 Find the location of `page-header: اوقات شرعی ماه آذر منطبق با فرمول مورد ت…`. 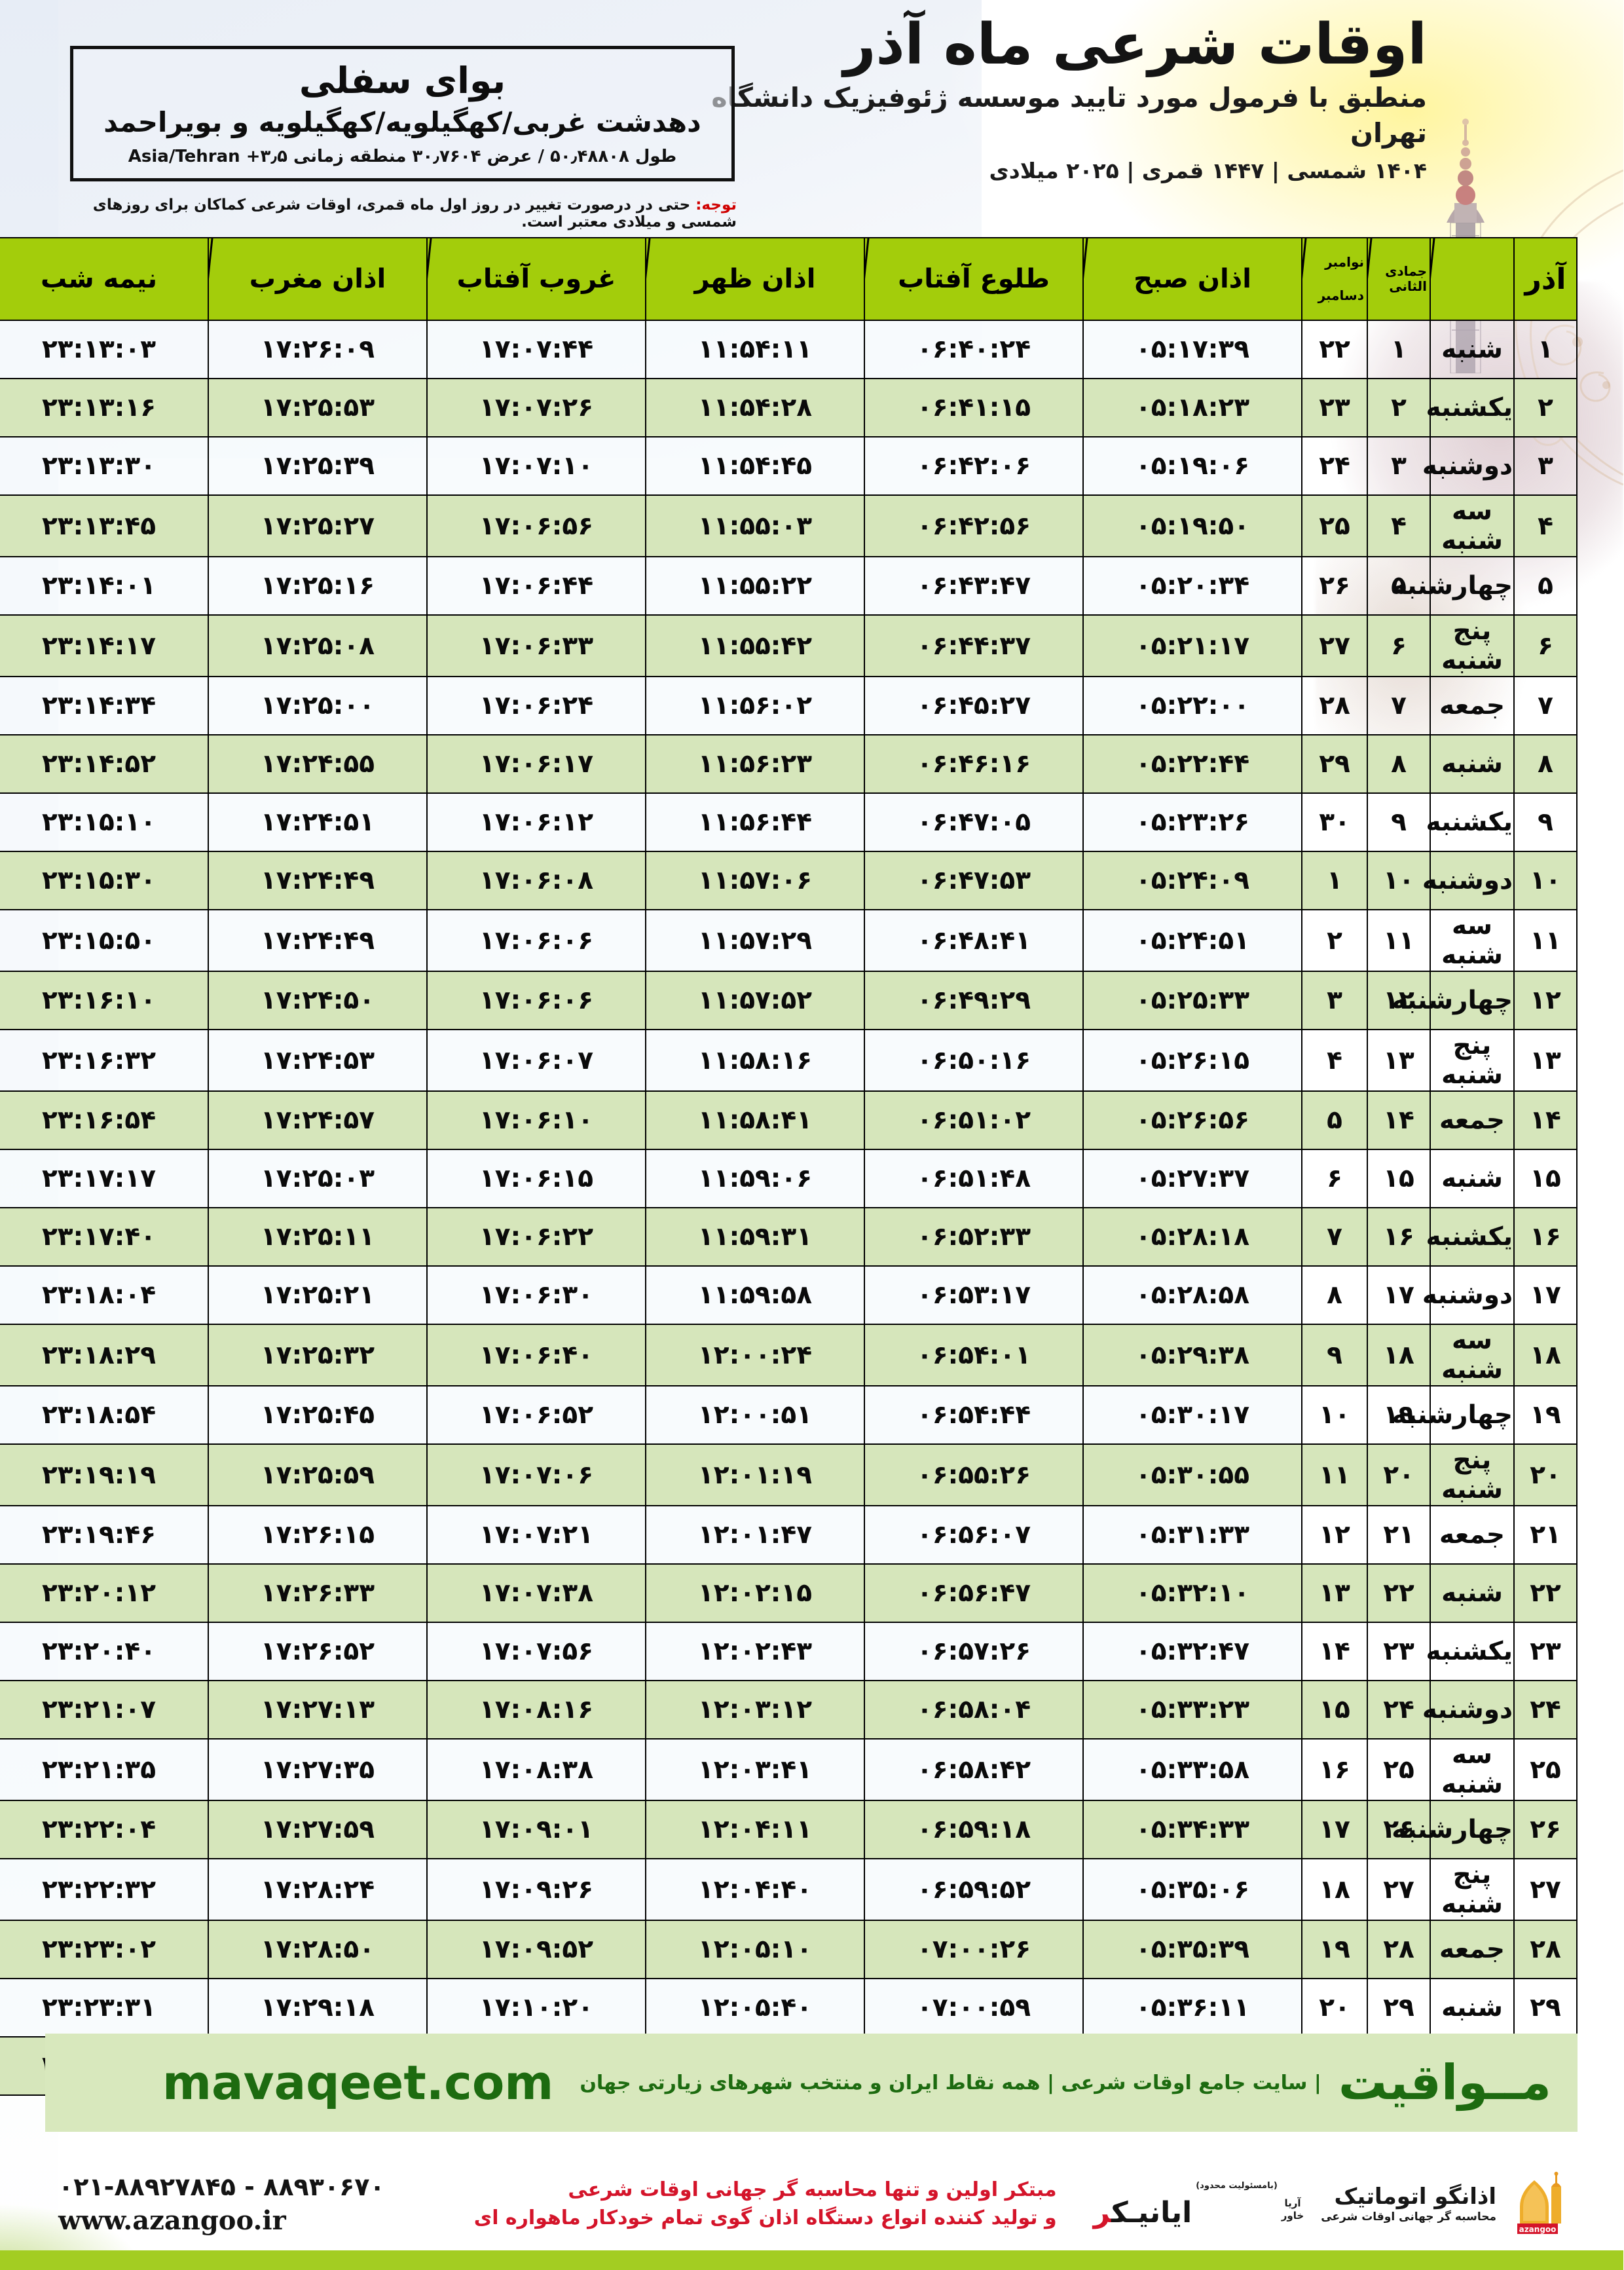

page-header: اوقات شرعی ماه آذر منطبق با فرمول مورد ت… is located at coordinates (812, 115).